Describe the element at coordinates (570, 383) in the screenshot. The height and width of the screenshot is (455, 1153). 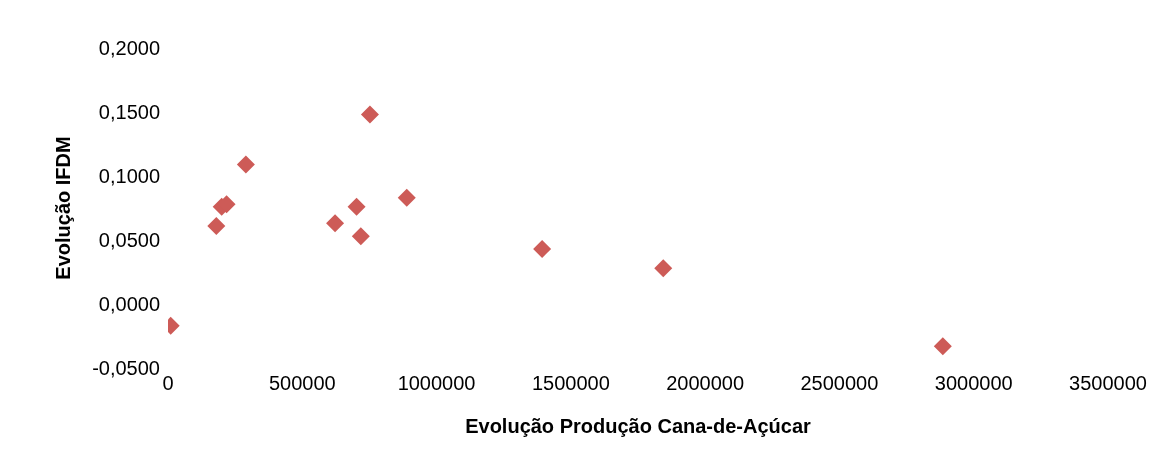
I see `x-tick-label: 1500000` at that location.